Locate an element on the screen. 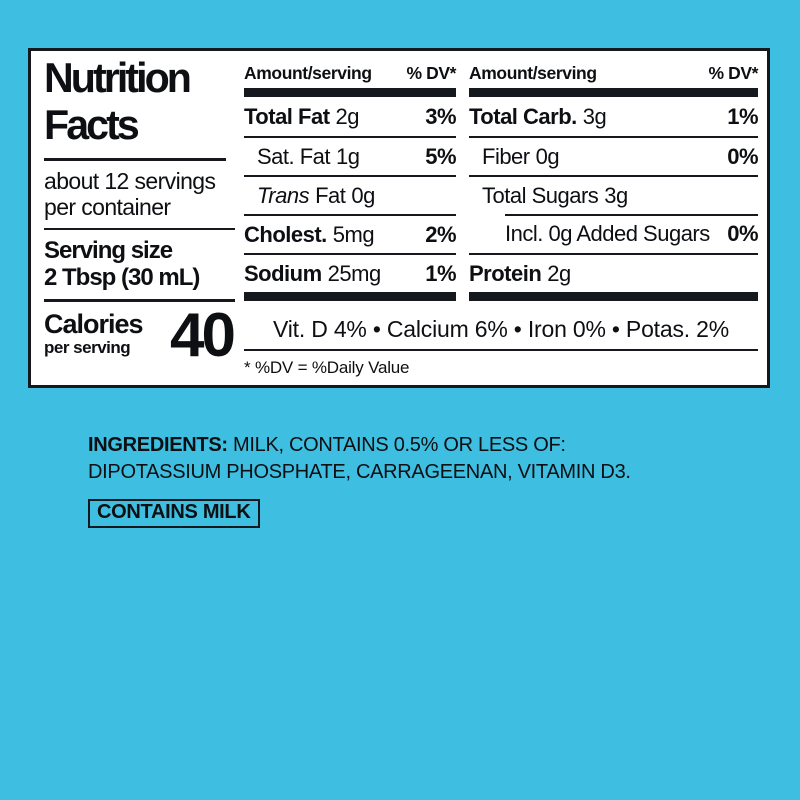  nutrient-value: 25mg is located at coordinates (354, 273).